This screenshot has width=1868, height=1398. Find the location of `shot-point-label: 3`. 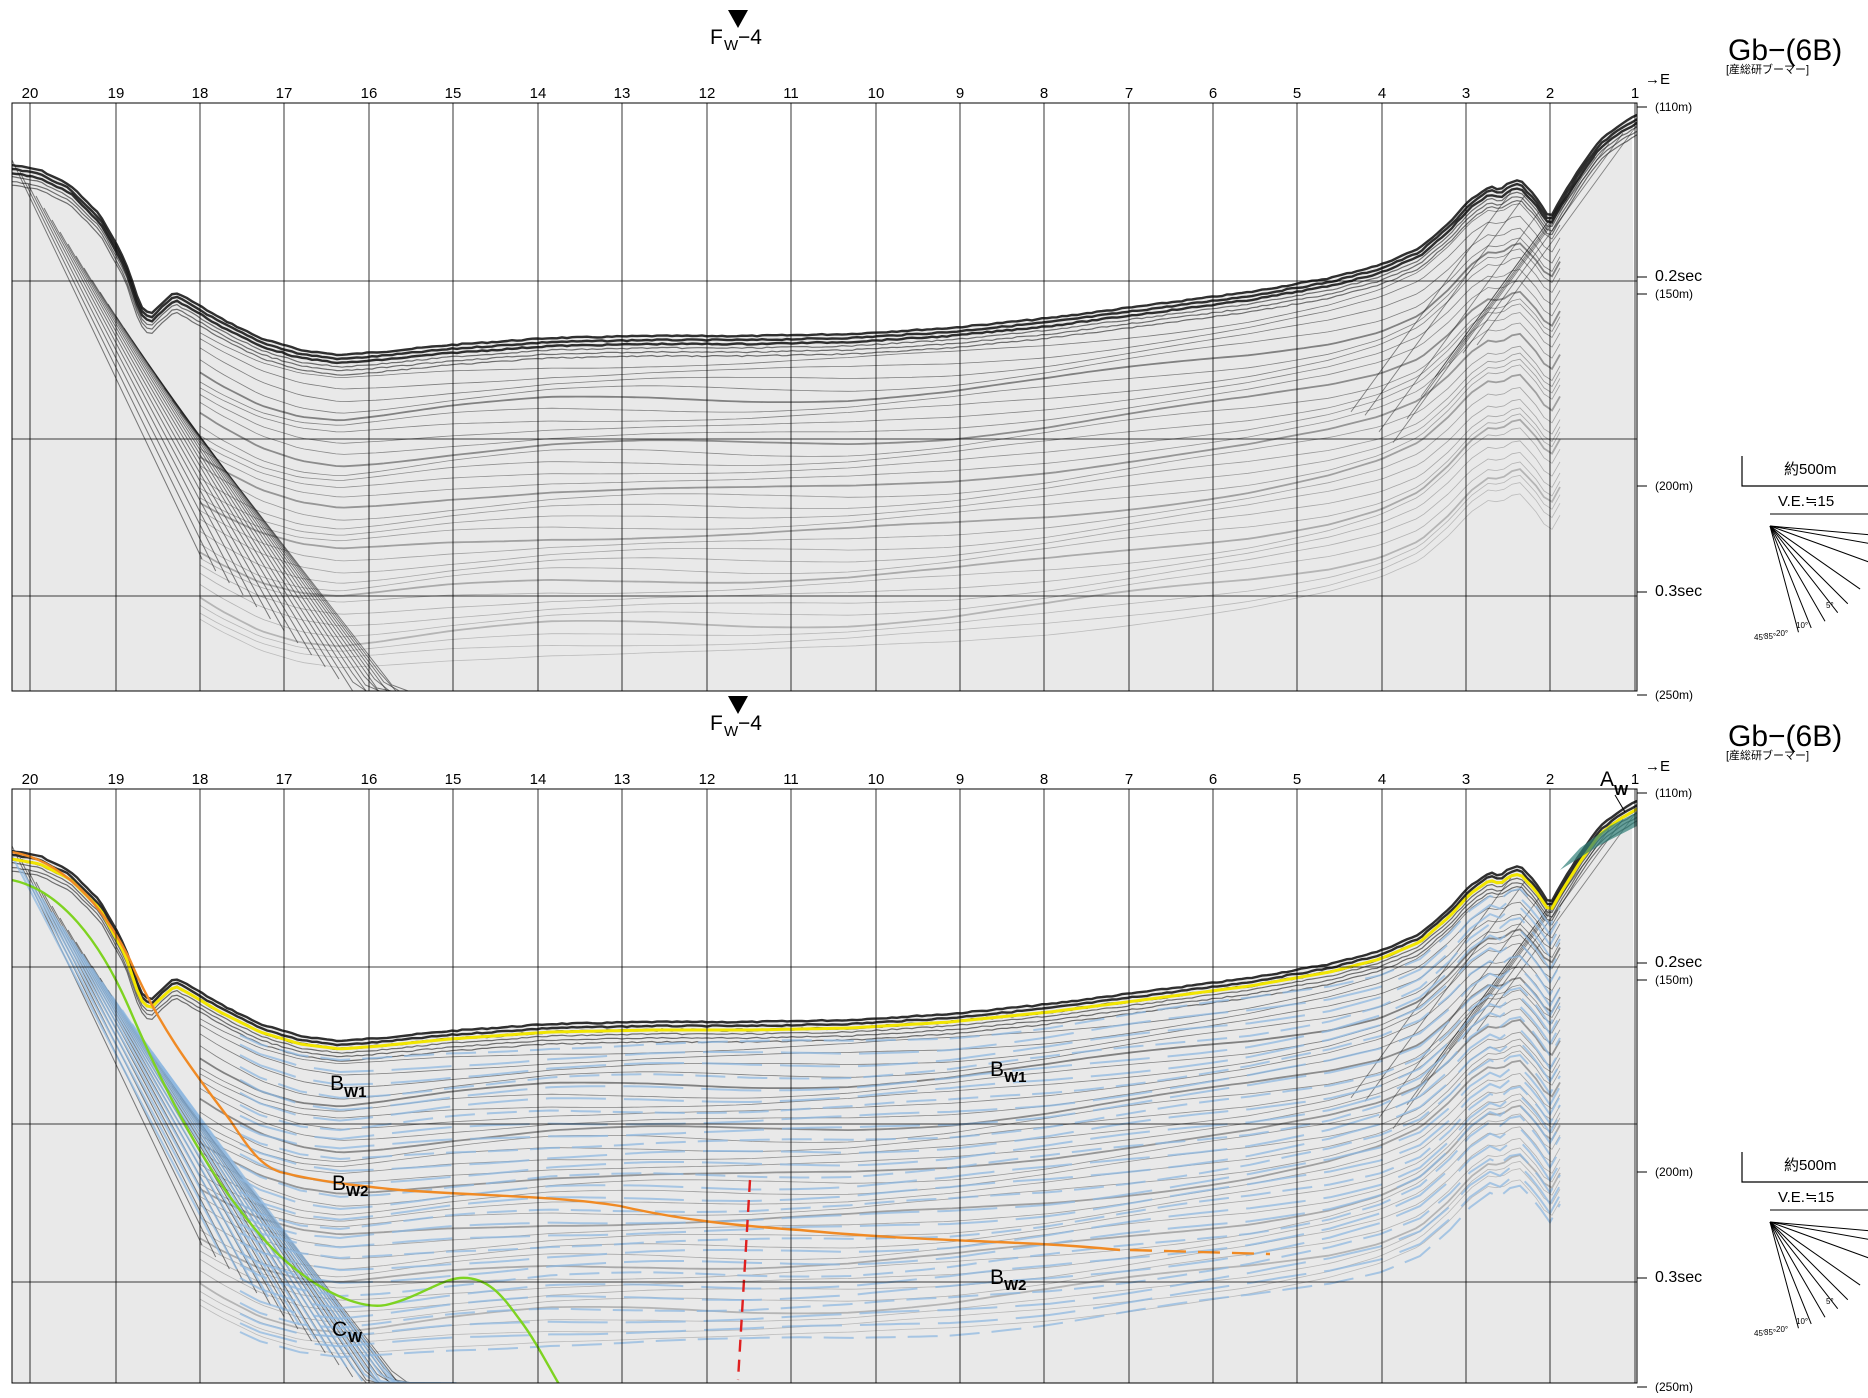

shot-point-label: 3 is located at coordinates (1466, 779).